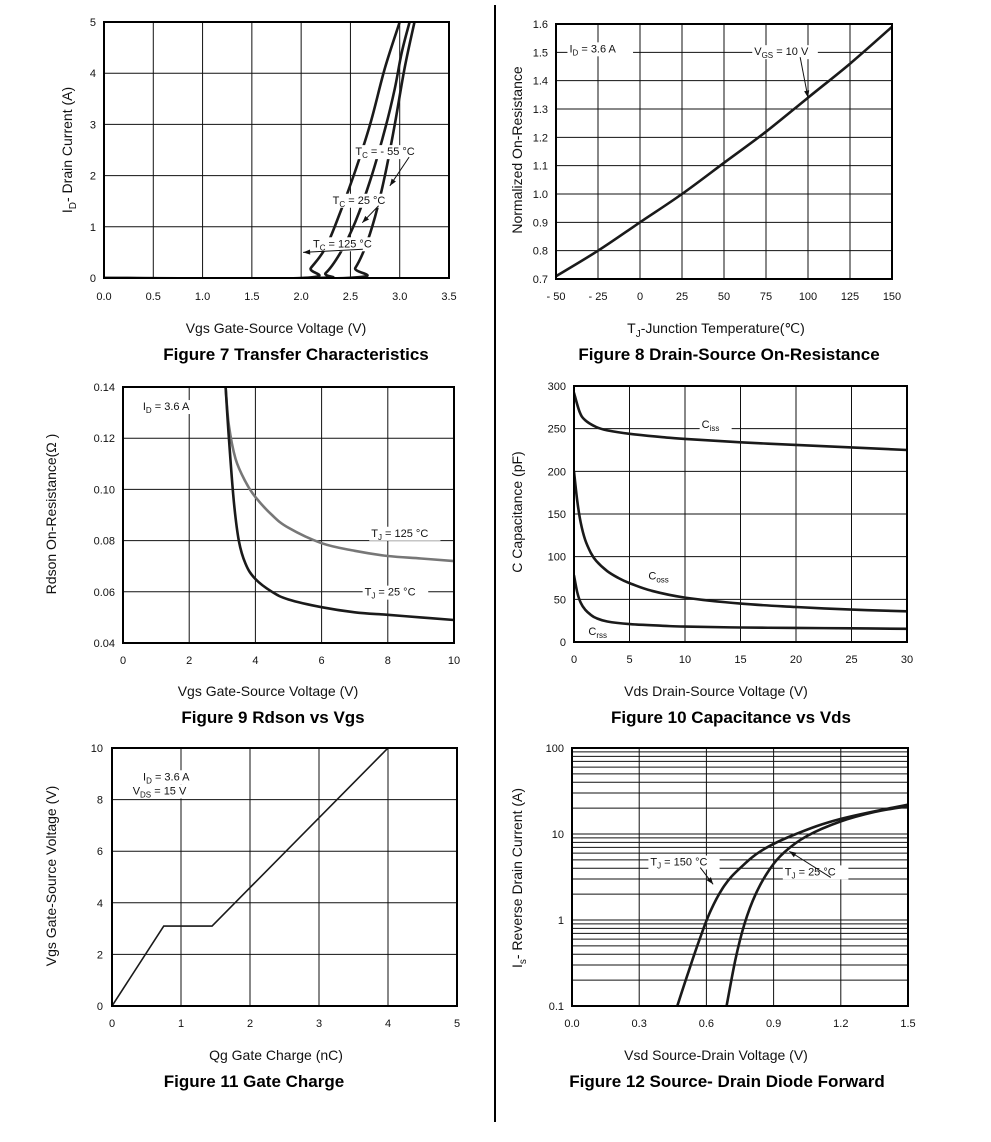 This screenshot has height=1142, width=991. What do you see at coordinates (639, 1024) in the screenshot?
I see `x-tick-label: 0.3` at bounding box center [639, 1024].